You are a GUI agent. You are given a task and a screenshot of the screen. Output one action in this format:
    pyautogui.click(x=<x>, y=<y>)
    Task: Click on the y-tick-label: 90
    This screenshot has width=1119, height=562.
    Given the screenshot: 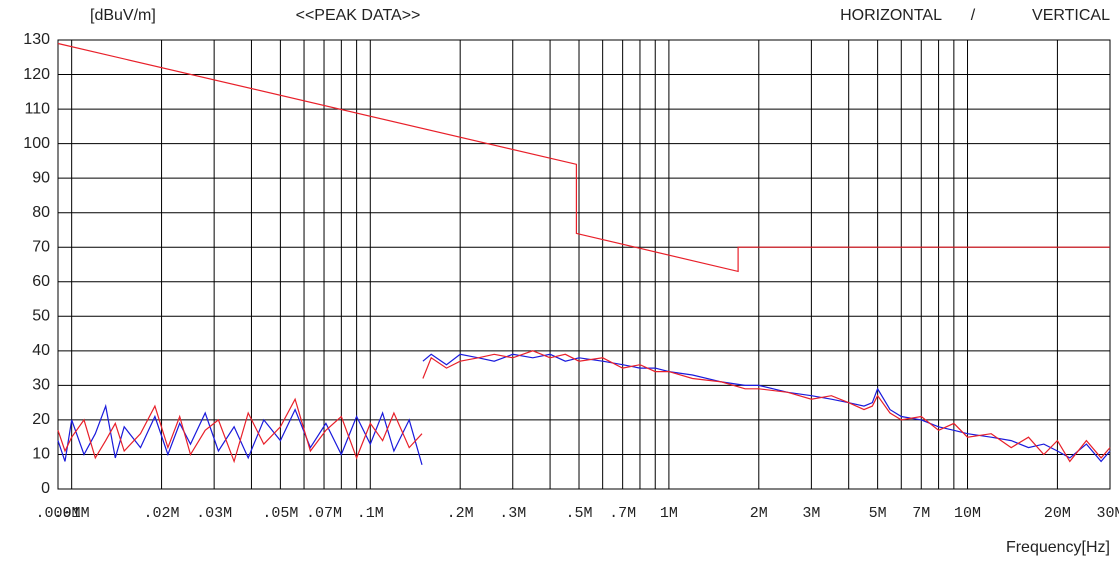 What is the action you would take?
    pyautogui.click(x=41, y=177)
    